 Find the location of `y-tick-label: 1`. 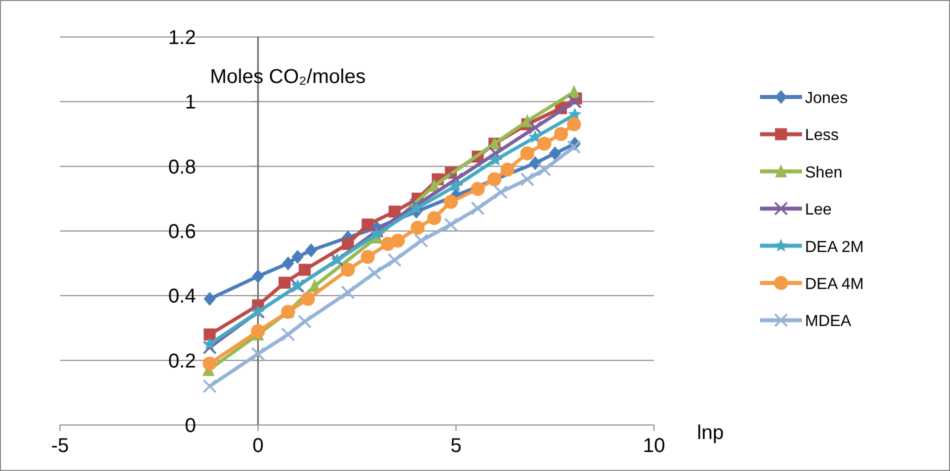

y-tick-label: 1 is located at coordinates (190, 103).